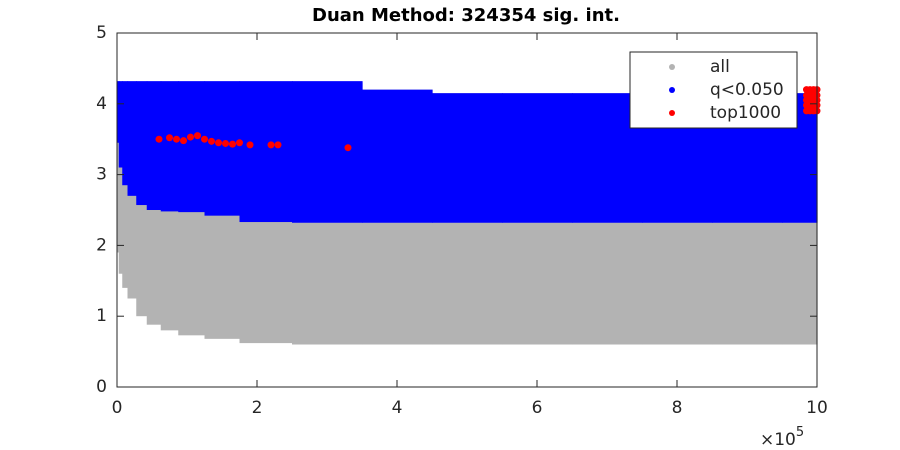  What do you see at coordinates (537, 408) in the screenshot?
I see `x-tick-label: 6` at bounding box center [537, 408].